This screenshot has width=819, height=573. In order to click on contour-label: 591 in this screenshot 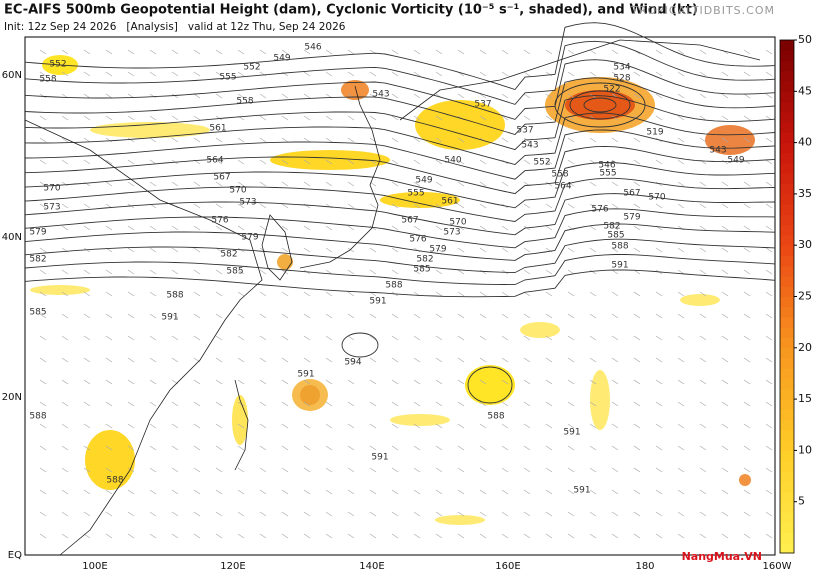, I will do `click(581, 491)`.